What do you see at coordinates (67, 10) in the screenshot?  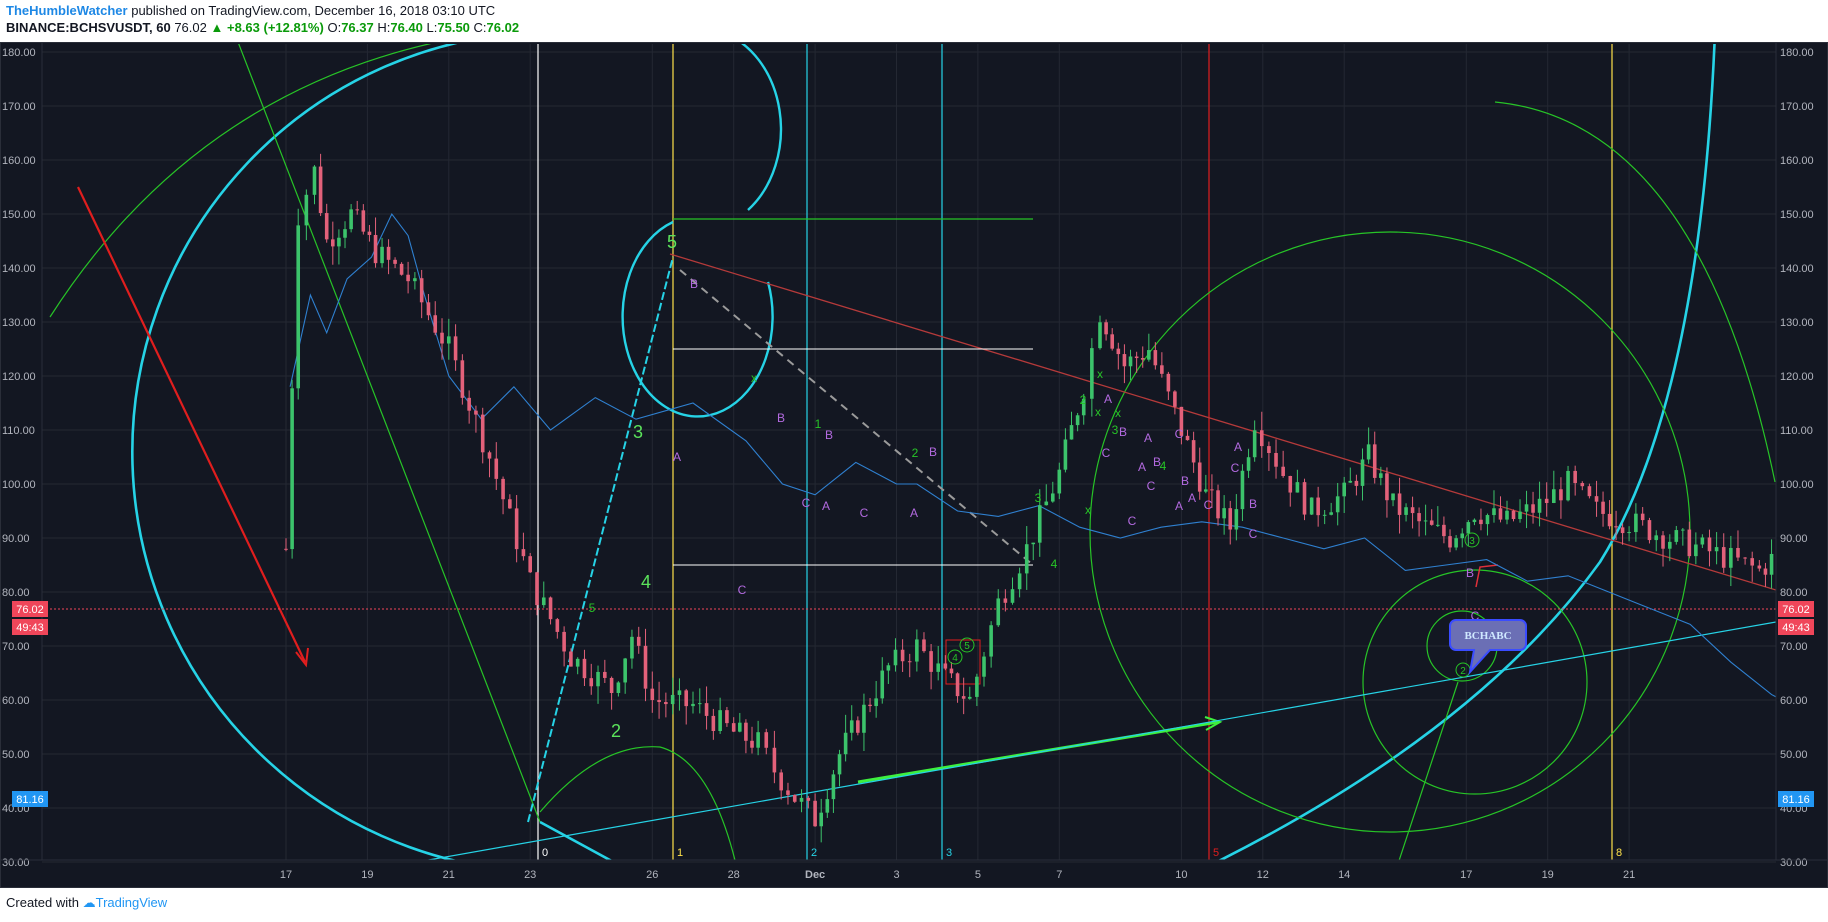 I see `author-link: TheHumbleWatcher` at bounding box center [67, 10].